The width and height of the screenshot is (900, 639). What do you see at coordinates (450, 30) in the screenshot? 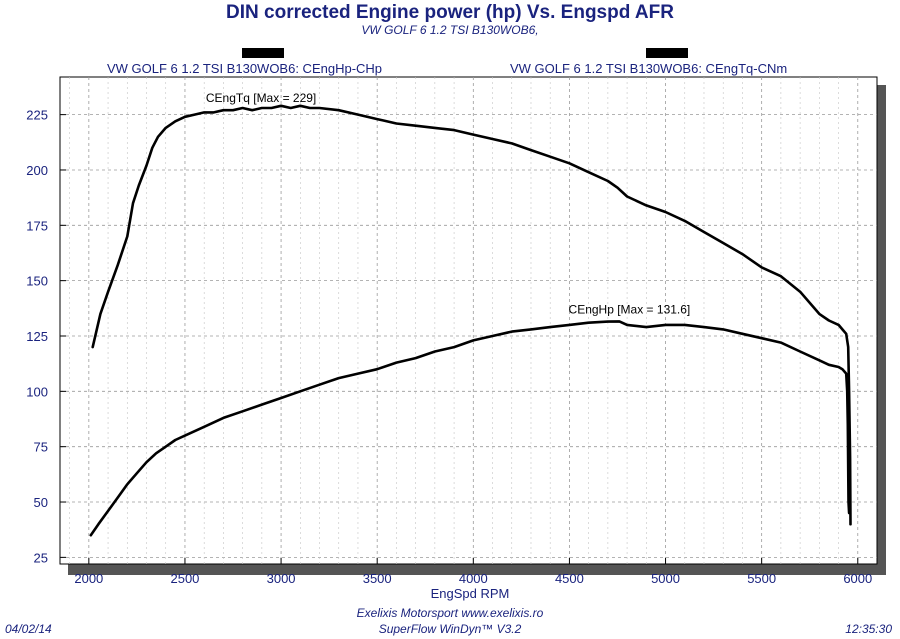
I see `chart-subtitle: VW GOLF 6 1.2 TSI B130WOB6,` at bounding box center [450, 30].